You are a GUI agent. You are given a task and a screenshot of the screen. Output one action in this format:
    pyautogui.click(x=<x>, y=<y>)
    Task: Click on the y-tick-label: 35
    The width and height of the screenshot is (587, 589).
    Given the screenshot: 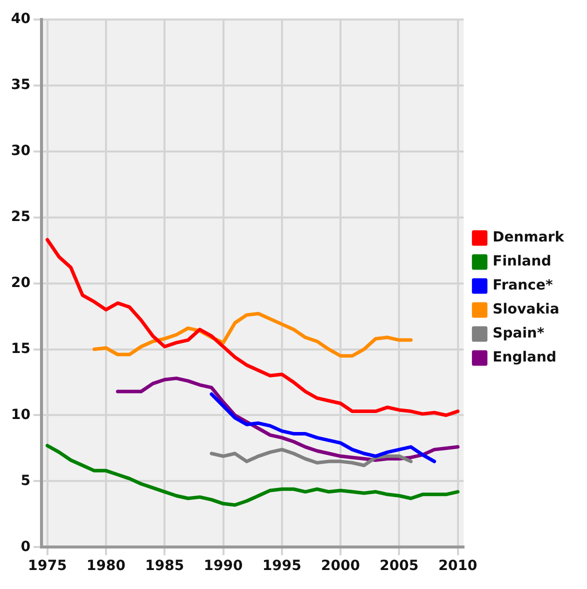 What is the action you would take?
    pyautogui.click(x=20, y=85)
    